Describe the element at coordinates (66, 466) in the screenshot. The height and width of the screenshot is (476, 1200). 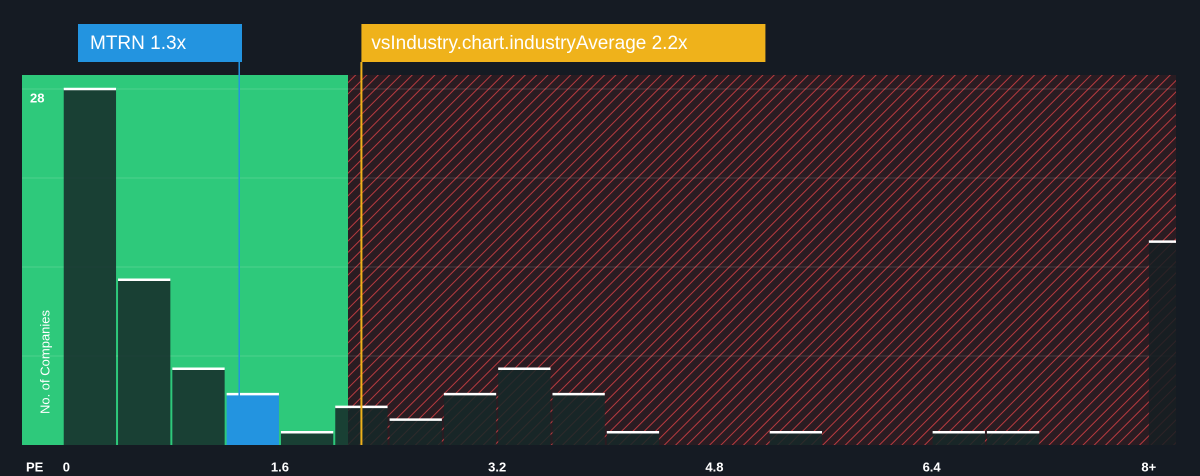
I see `x-tick-label: 0` at that location.